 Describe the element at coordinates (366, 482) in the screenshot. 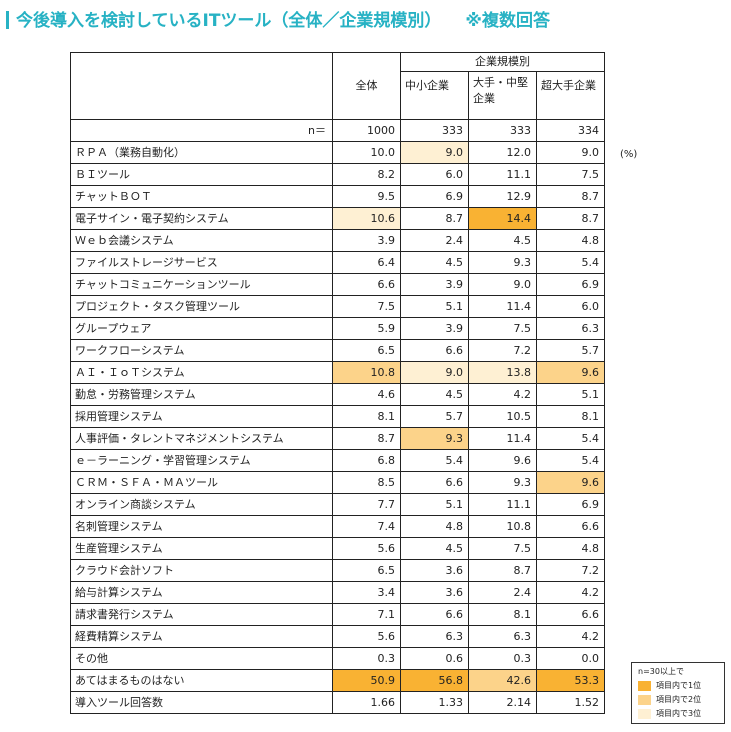

I see `value-cell: 8.5` at that location.